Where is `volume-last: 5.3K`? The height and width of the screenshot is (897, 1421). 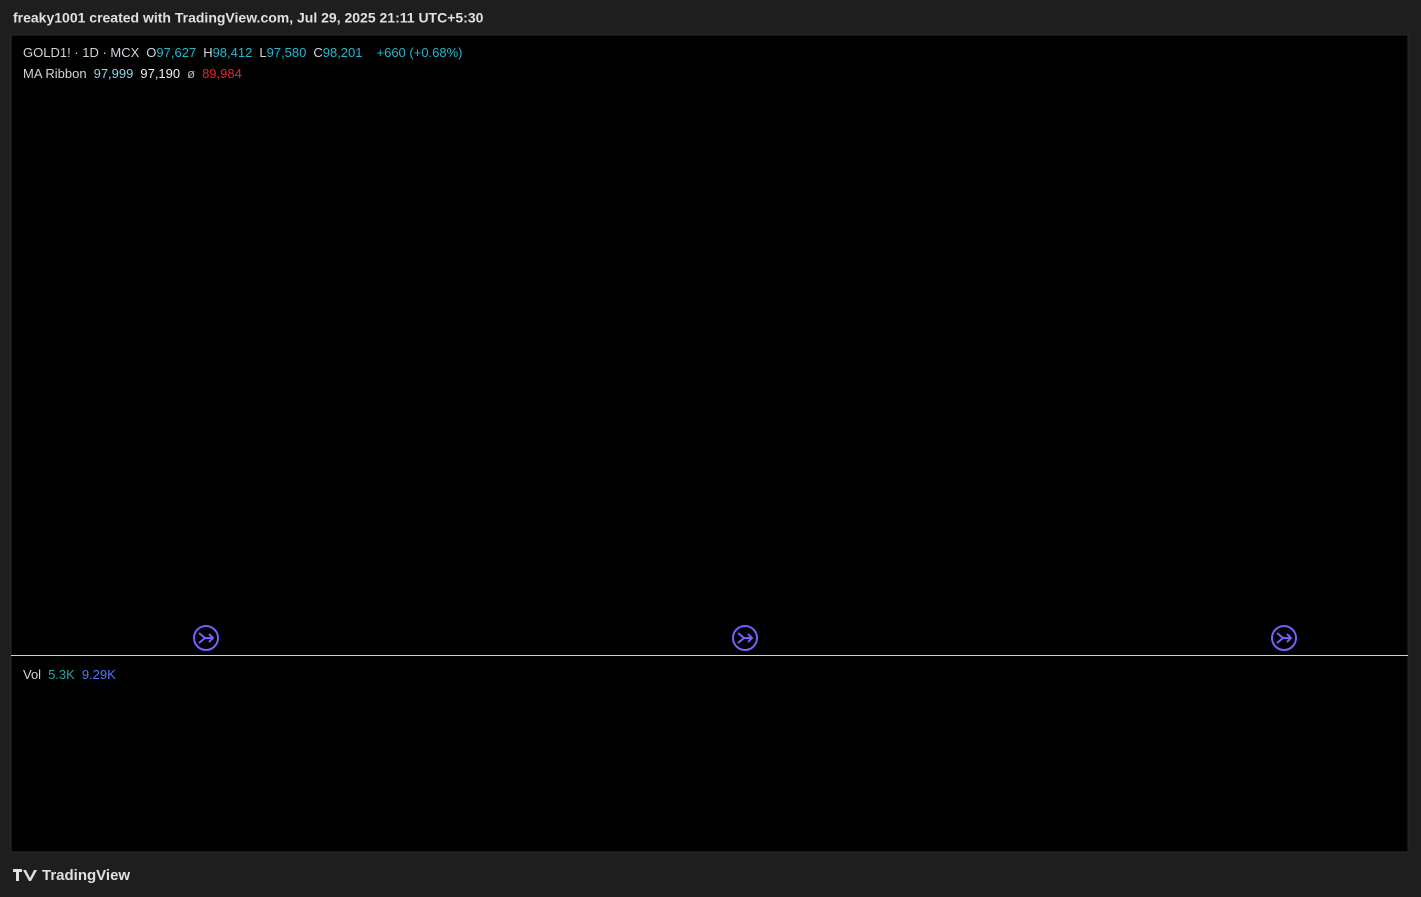
volume-last: 5.3K is located at coordinates (61, 674).